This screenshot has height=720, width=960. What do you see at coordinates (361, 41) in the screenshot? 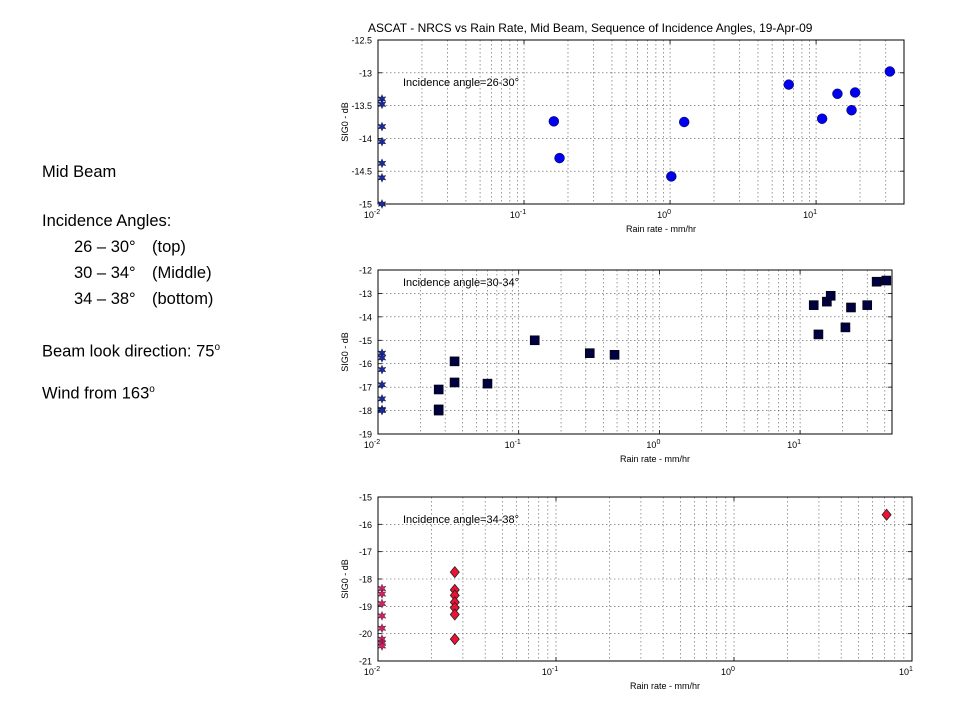
I see `y-tick-label: -12.5` at bounding box center [361, 41].